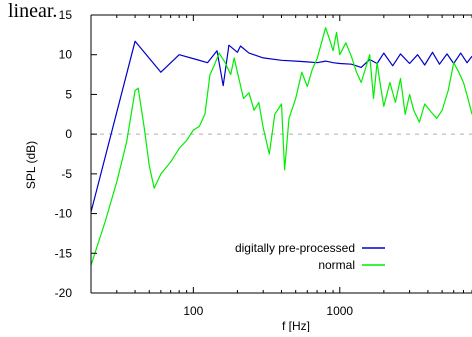  I want to click on y-tick-label: -10, so click(64, 214).